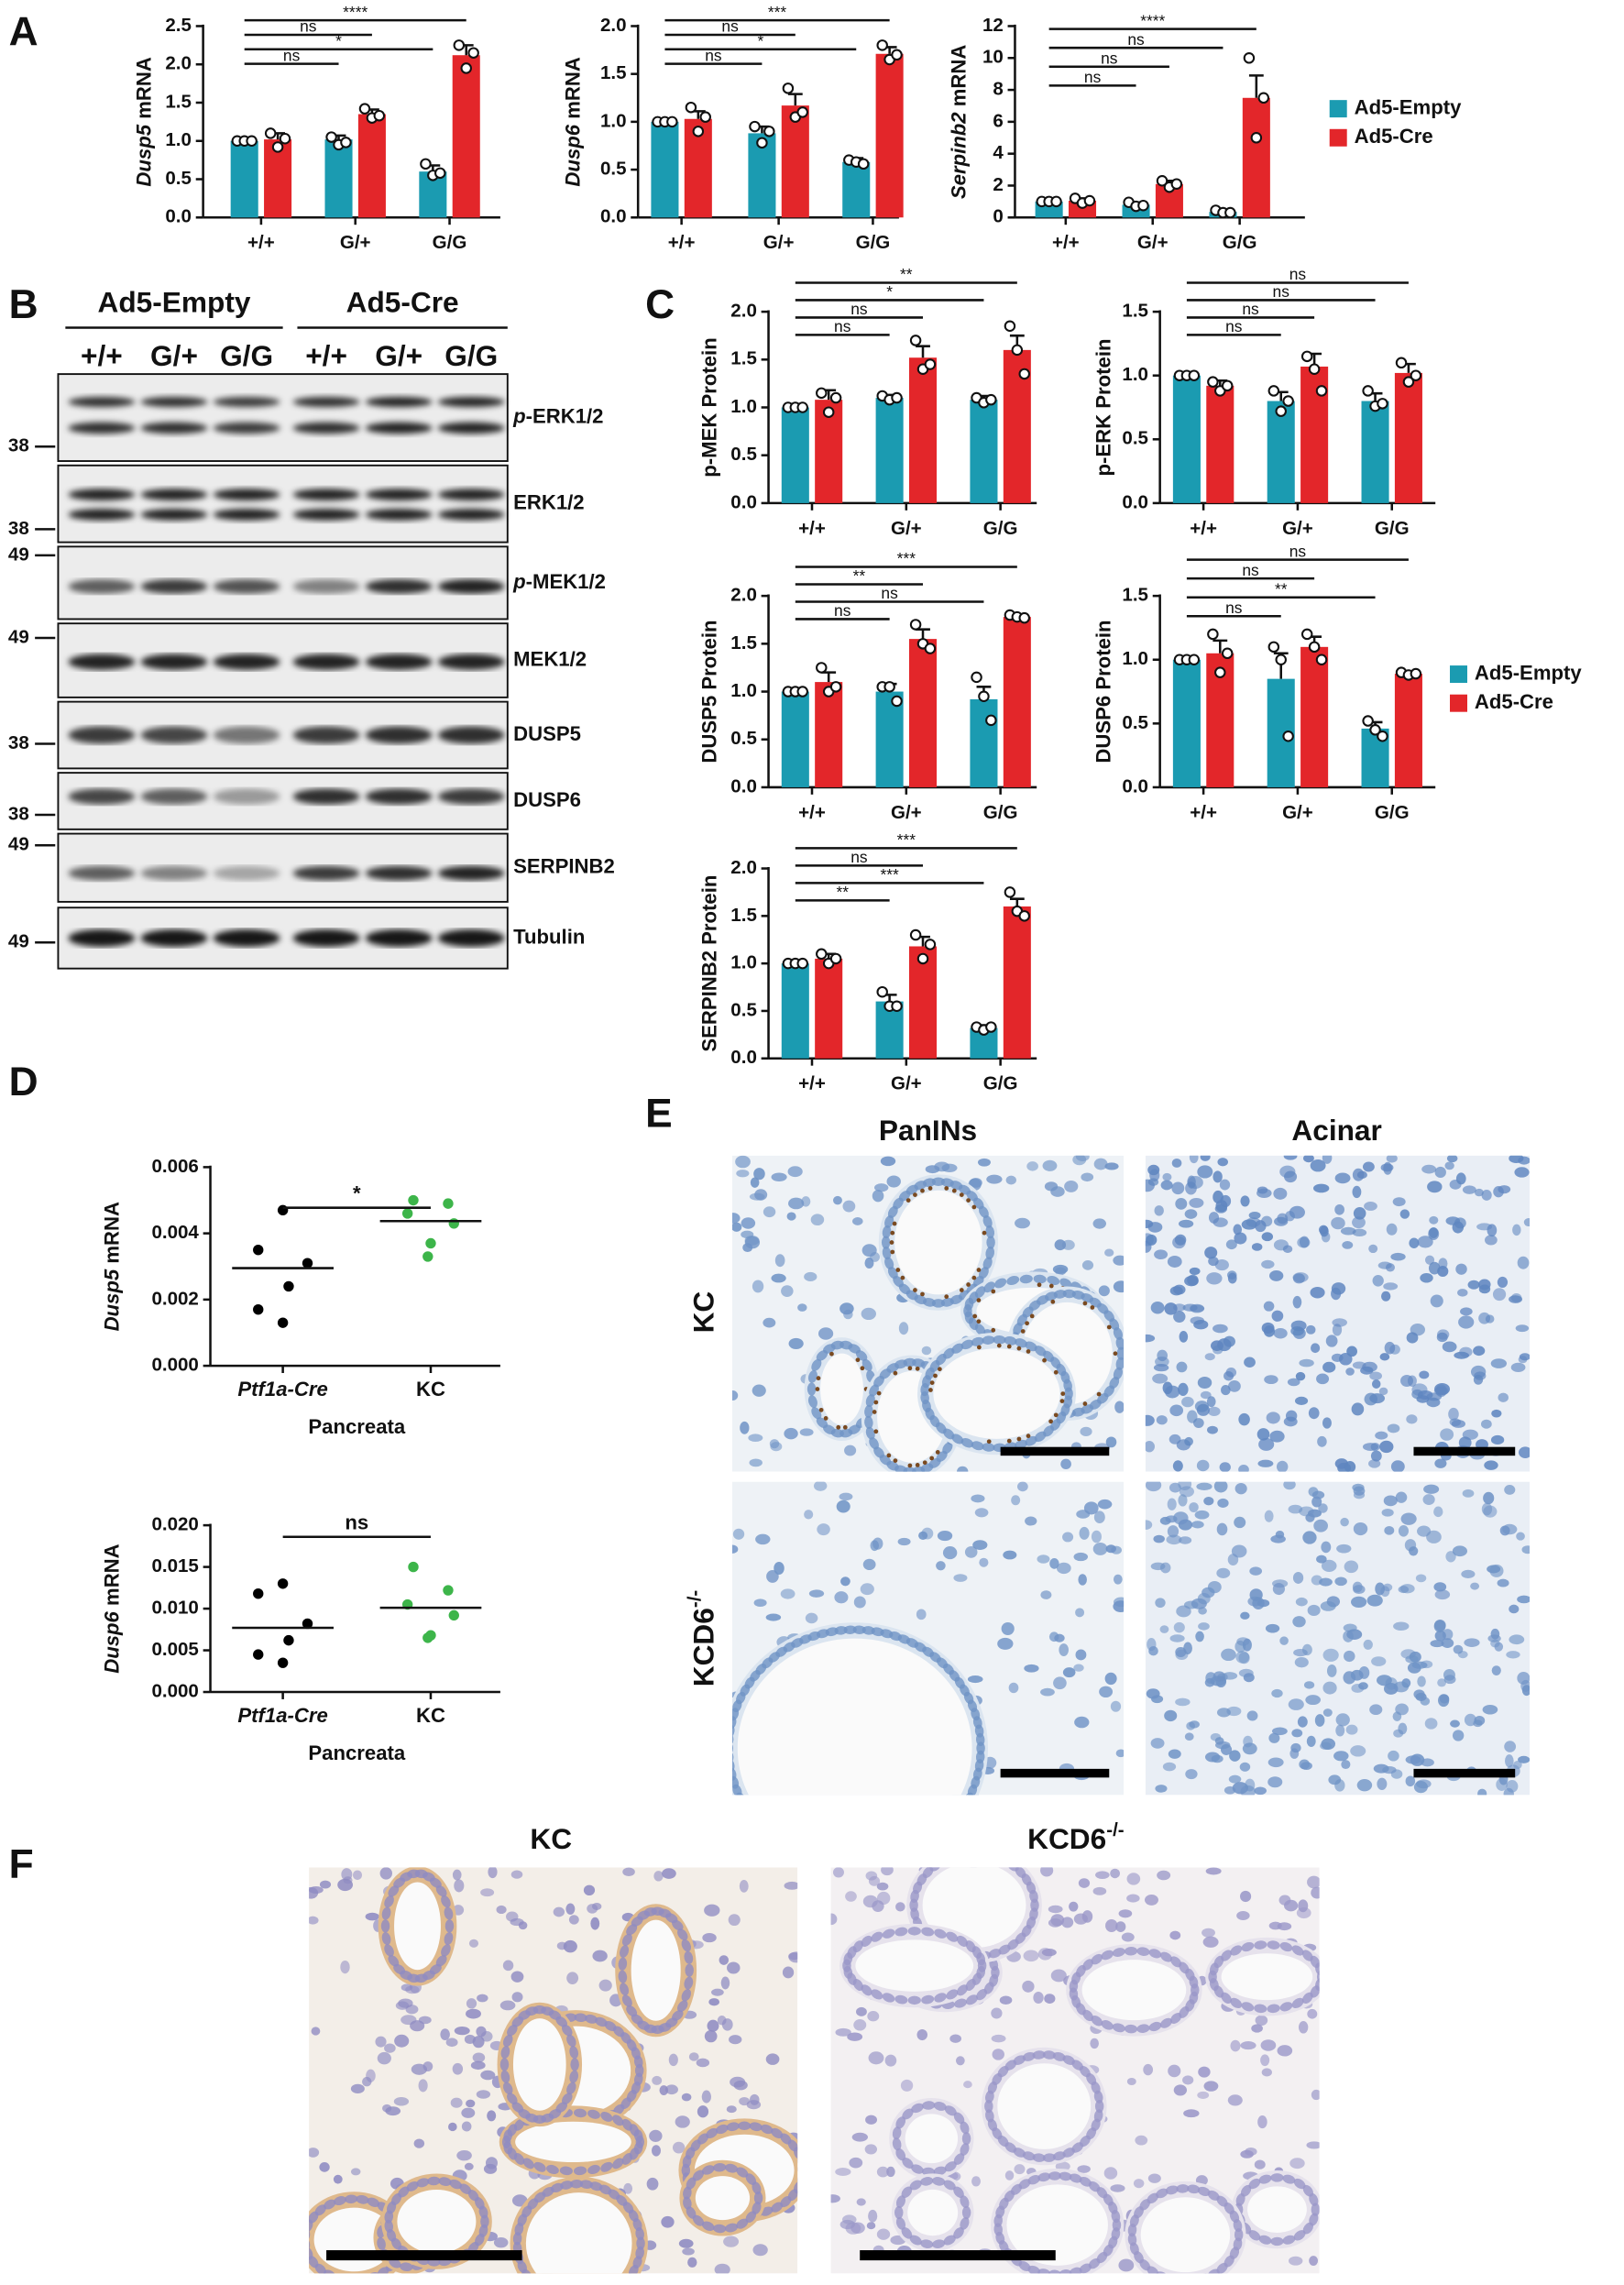 The width and height of the screenshot is (1624, 2285). Describe the element at coordinates (795, 100) in the screenshot. I see `error-bar` at that location.